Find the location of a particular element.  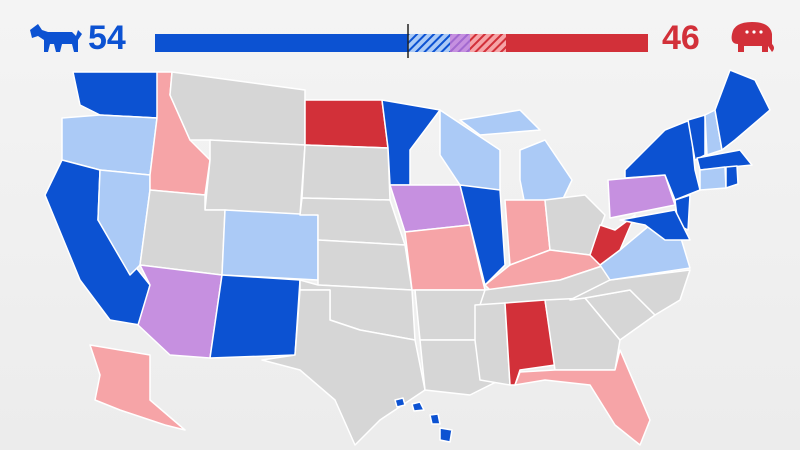

state-mississippi is located at coordinates (492, 344).